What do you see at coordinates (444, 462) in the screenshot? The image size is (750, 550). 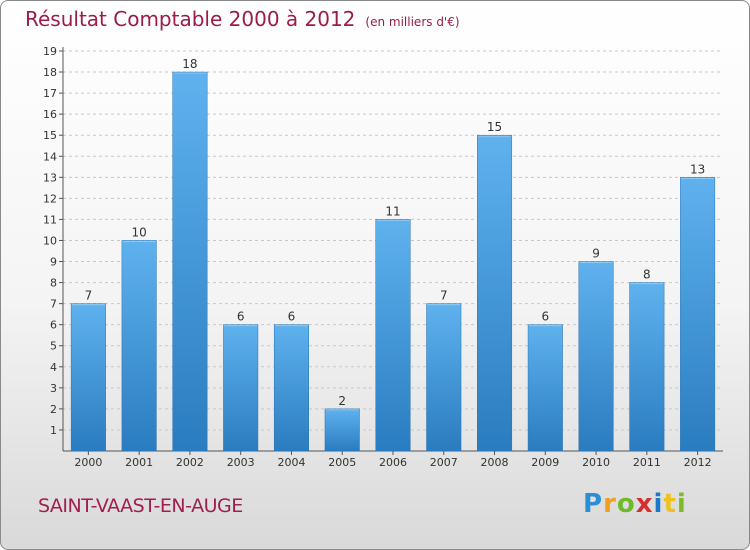 I see `x-tick-label: 2007` at bounding box center [444, 462].